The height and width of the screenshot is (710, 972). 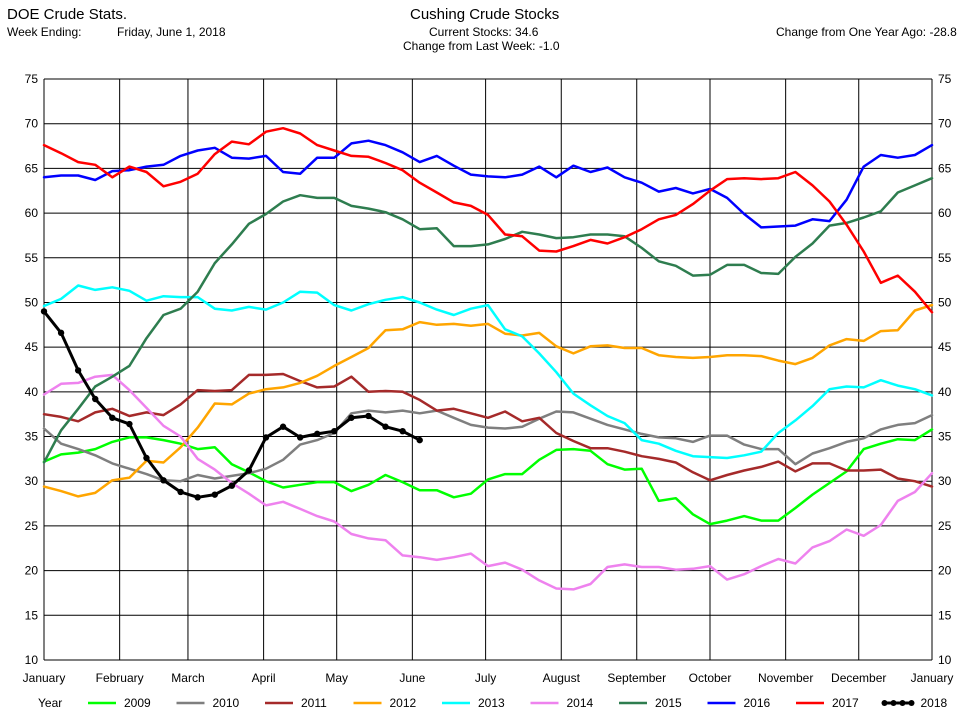 I want to click on legend-label-2017: 2017, so click(x=845, y=703).